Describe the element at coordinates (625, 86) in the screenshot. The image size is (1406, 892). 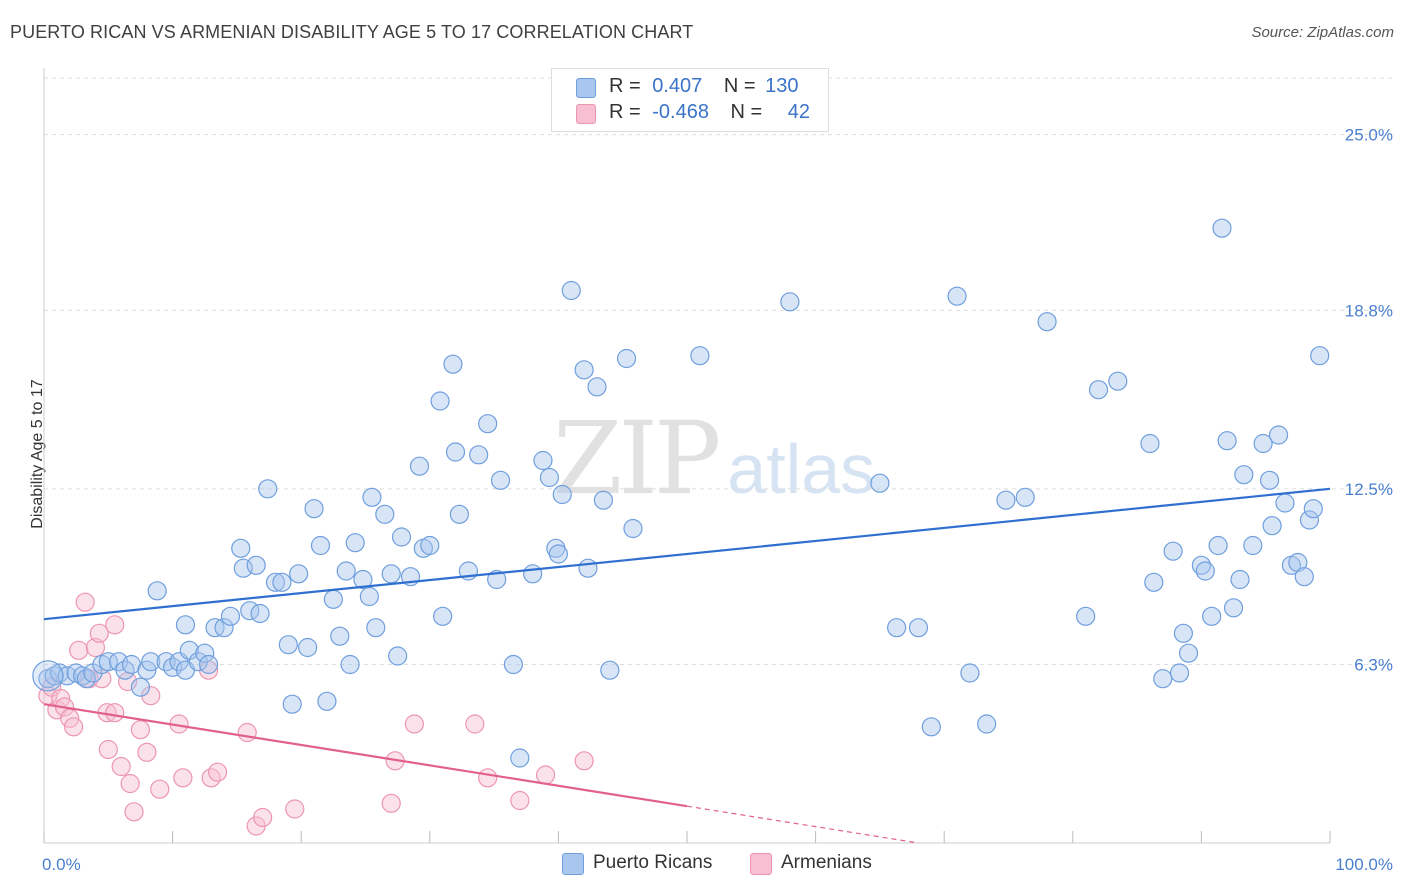
I see `legend-r-label: R =` at that location.